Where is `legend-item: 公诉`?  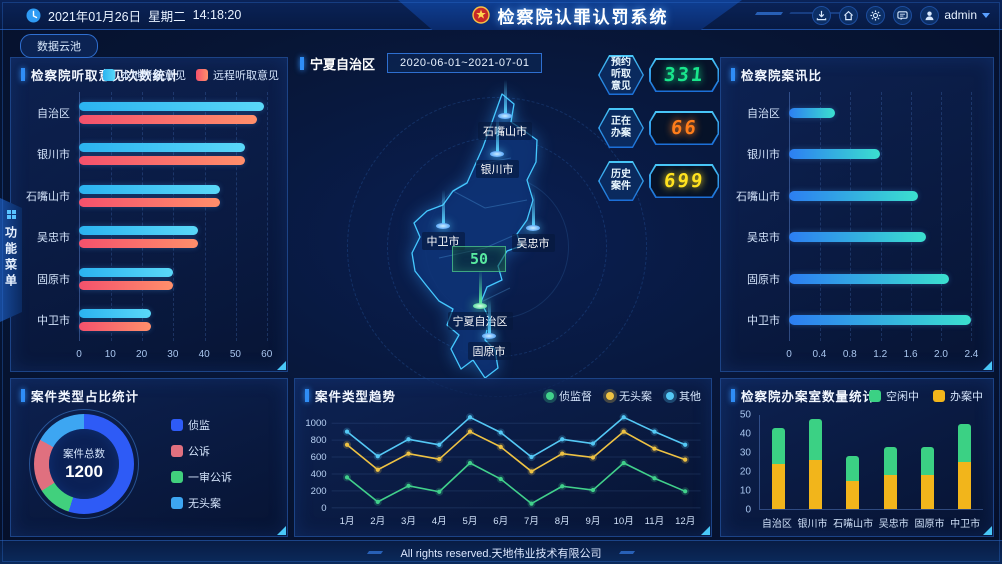
legend-item: 公诉 is located at coordinates (190, 451).